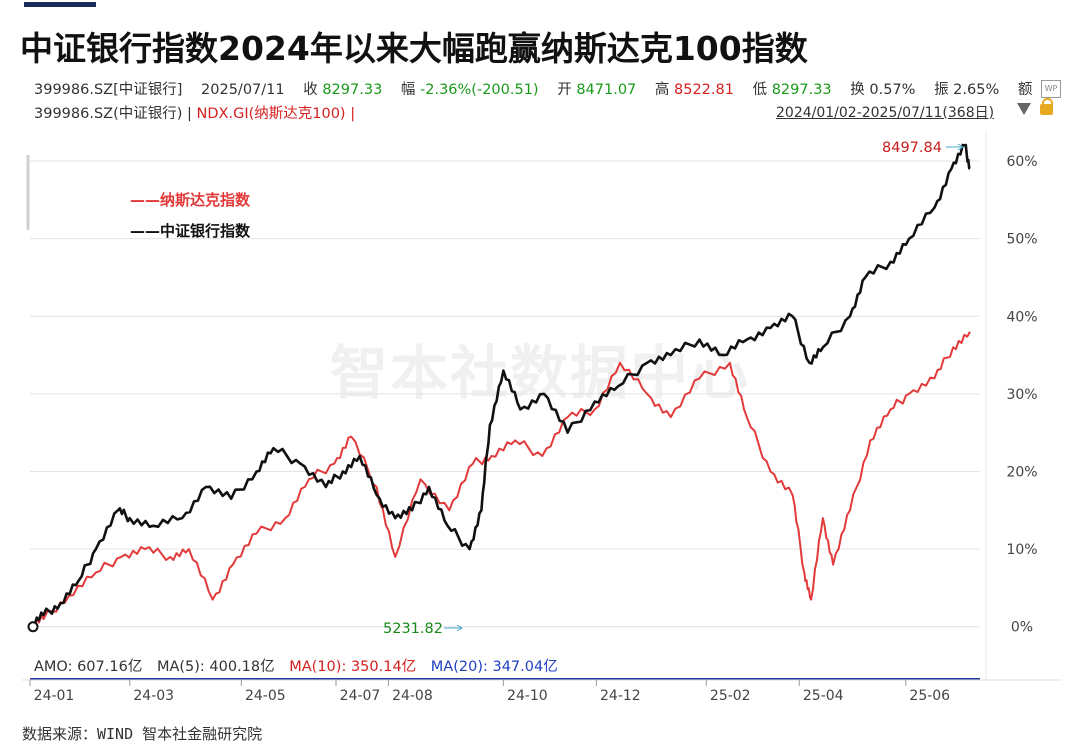 Image resolution: width=1080 pixels, height=748 pixels. I want to click on x-tick-label: 24-07, so click(360, 696).